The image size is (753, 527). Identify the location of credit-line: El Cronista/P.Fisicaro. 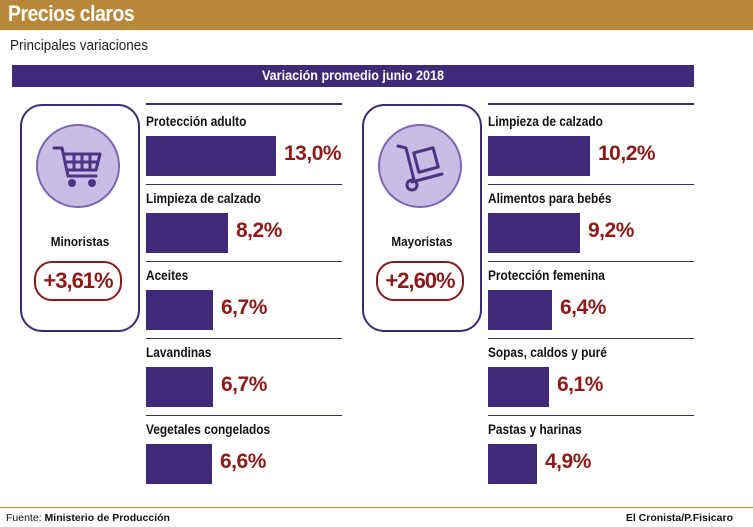
(679, 518).